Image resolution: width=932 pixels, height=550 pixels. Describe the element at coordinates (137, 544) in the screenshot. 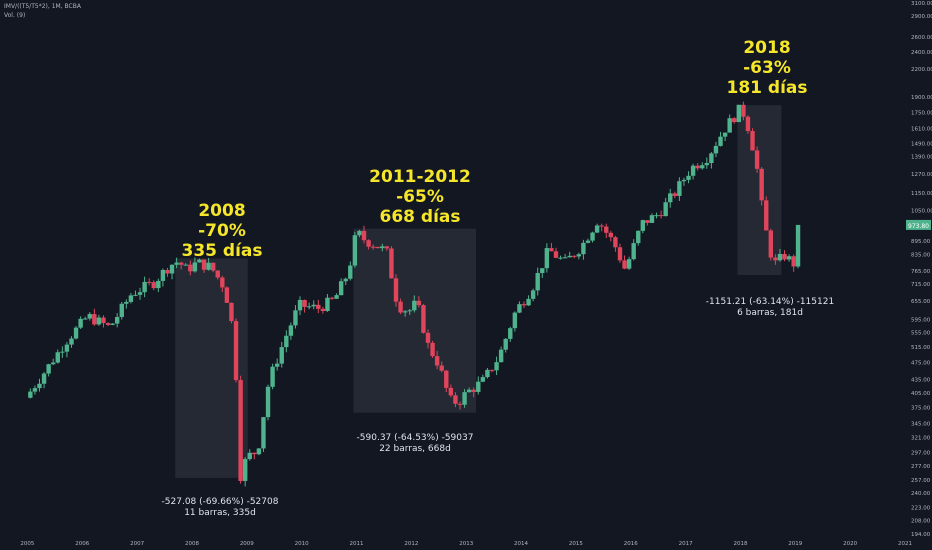

I see `time-tick-label: 2007` at that location.